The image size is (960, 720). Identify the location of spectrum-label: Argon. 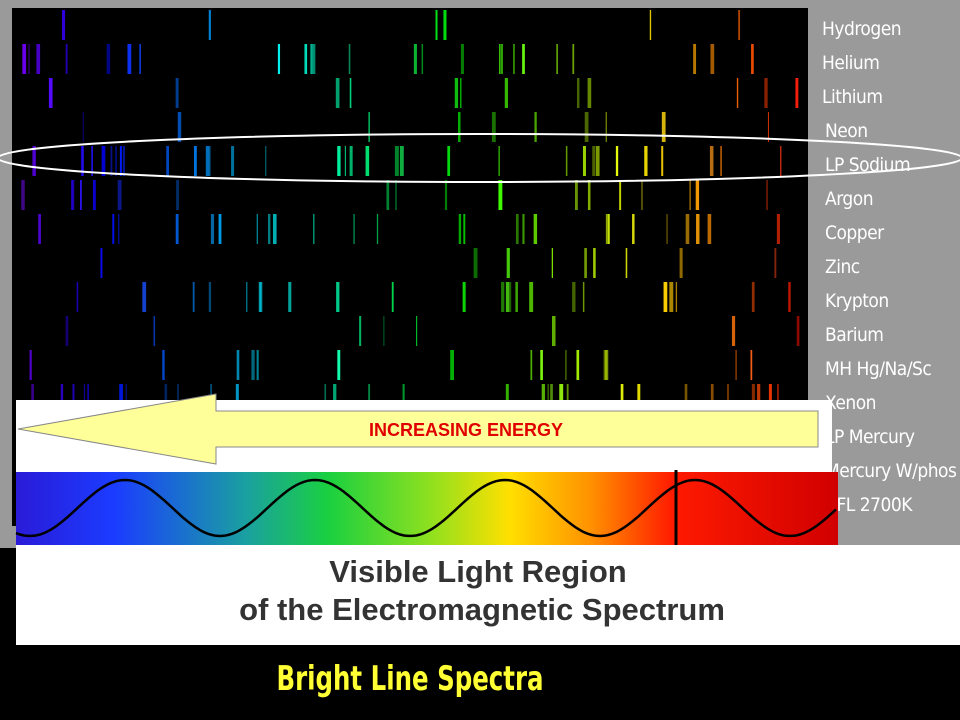
(849, 199).